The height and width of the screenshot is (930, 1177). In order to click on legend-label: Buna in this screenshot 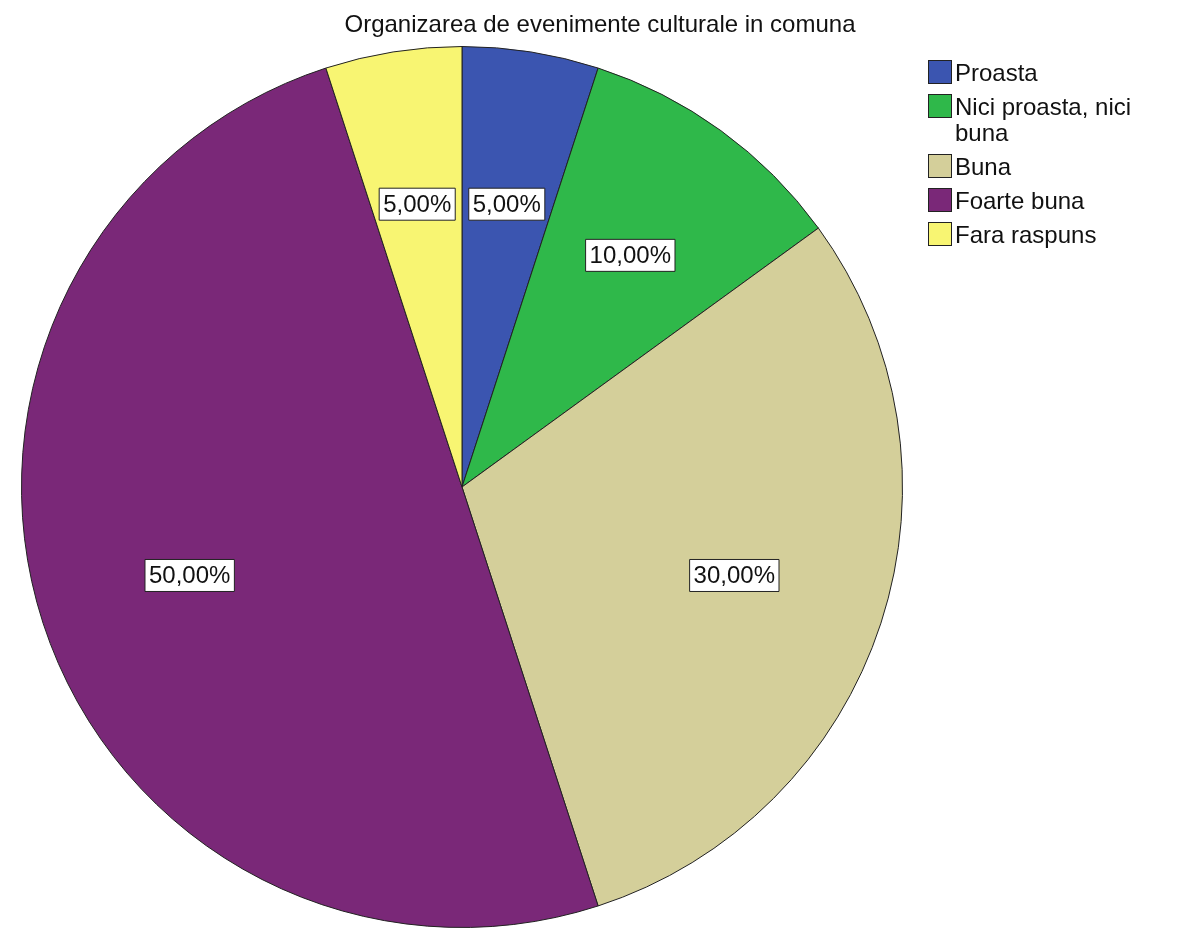, I will do `click(983, 166)`.